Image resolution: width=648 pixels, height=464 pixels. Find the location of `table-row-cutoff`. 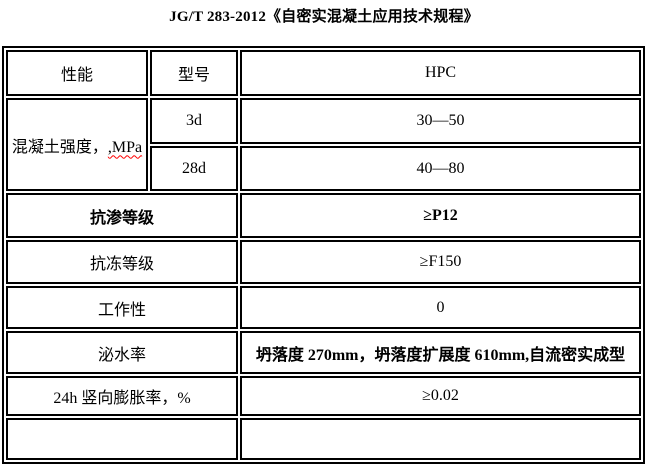

table-row-cutoff is located at coordinates (323, 439).